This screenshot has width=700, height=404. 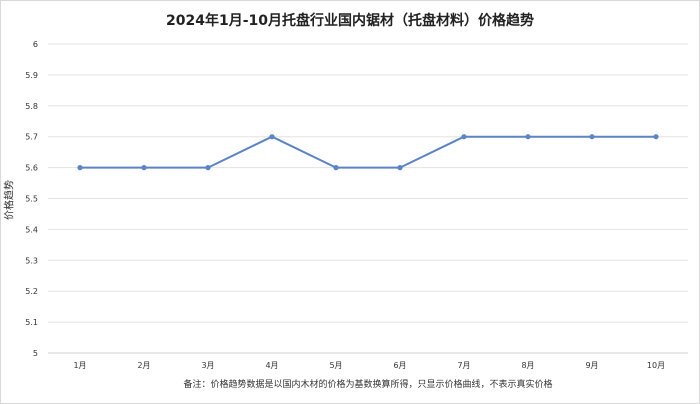 I want to click on x-tick-label: 4月, so click(x=271, y=365).